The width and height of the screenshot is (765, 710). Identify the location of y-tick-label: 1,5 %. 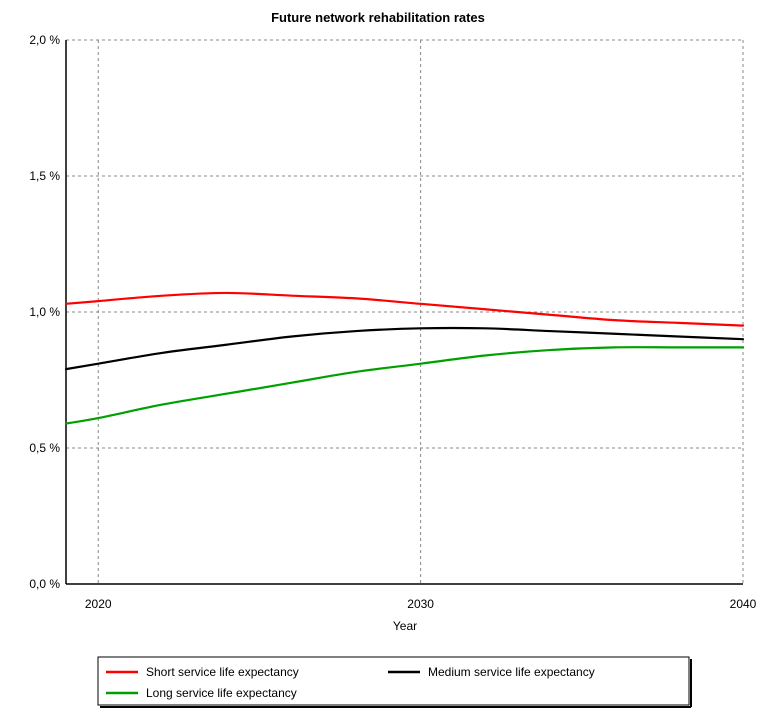
(44, 176).